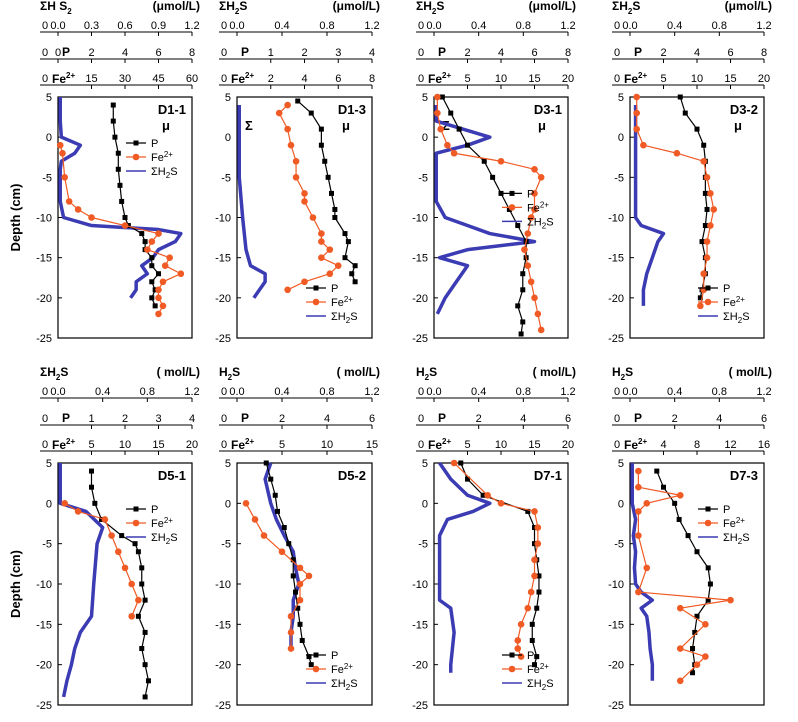  Describe the element at coordinates (464, 567) in the screenshot. I see `series-line-h2s` at that location.